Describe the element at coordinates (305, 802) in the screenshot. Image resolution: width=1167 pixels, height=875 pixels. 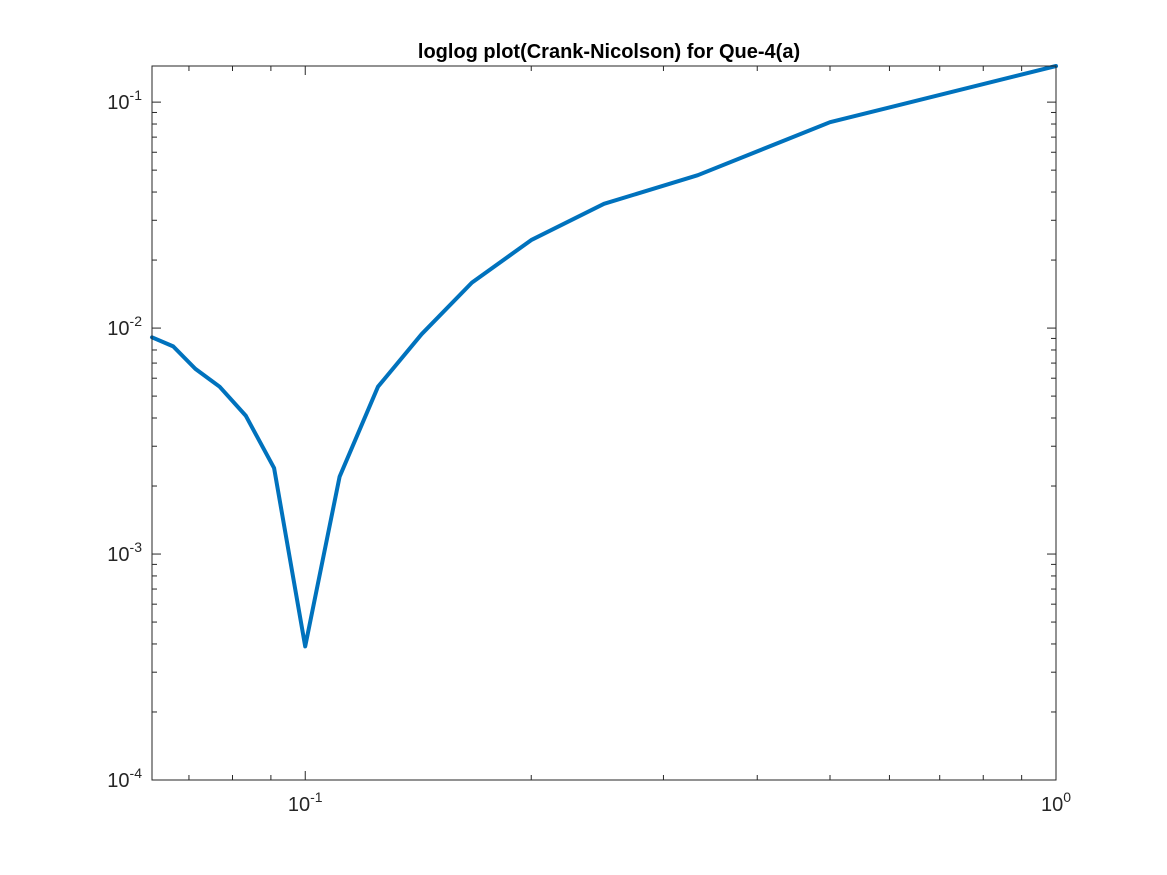
I see `x-tick-label: 10⁻¹` at that location.